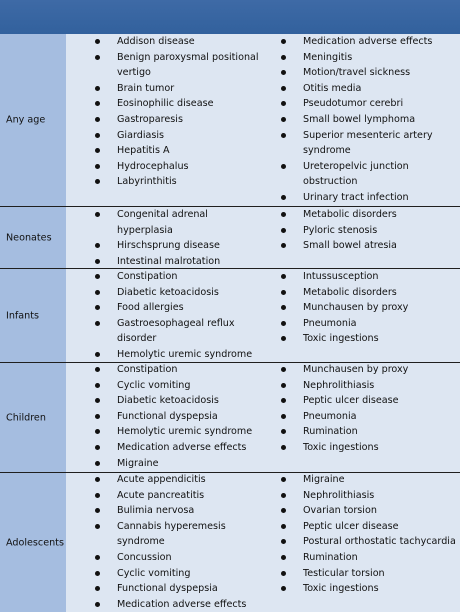  I want to click on list-item: Addison disease, so click(180, 42).